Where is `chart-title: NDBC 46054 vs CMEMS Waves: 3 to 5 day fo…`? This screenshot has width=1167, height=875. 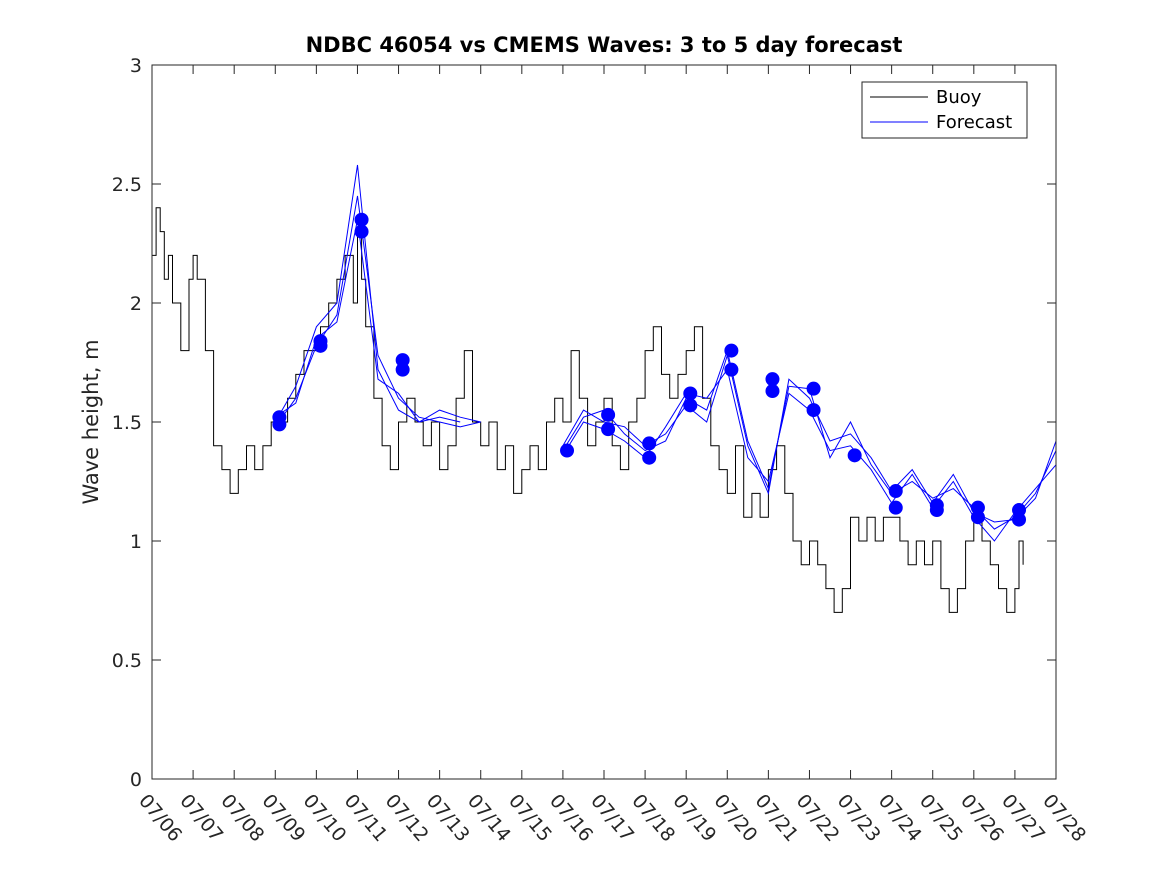 chart-title: NDBC 46054 vs CMEMS Waves: 3 to 5 day fo… is located at coordinates (604, 45).